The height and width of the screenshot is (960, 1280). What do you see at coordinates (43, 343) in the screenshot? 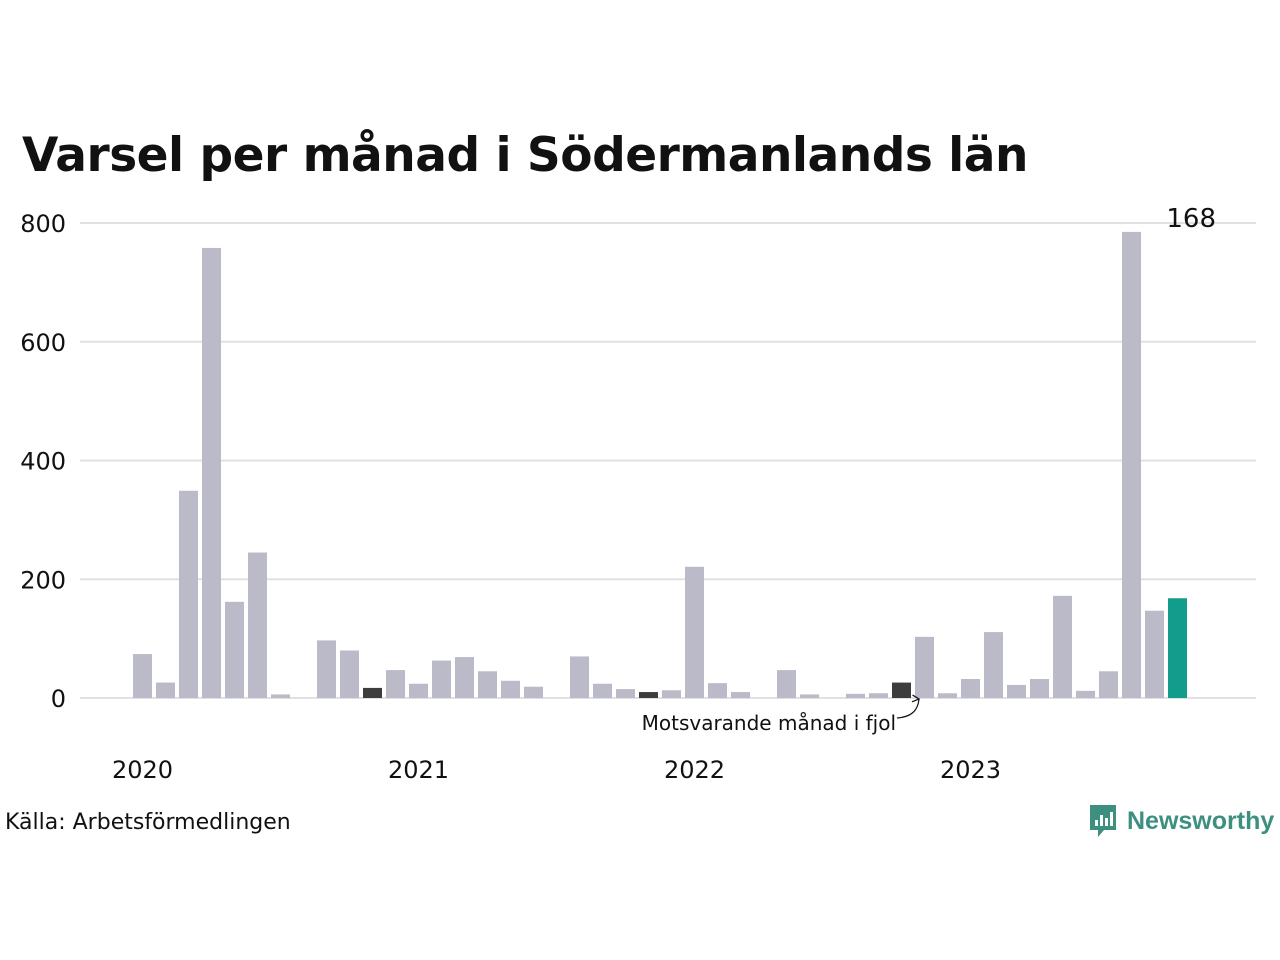
I see `y-tick-label-600: 600` at bounding box center [43, 343].